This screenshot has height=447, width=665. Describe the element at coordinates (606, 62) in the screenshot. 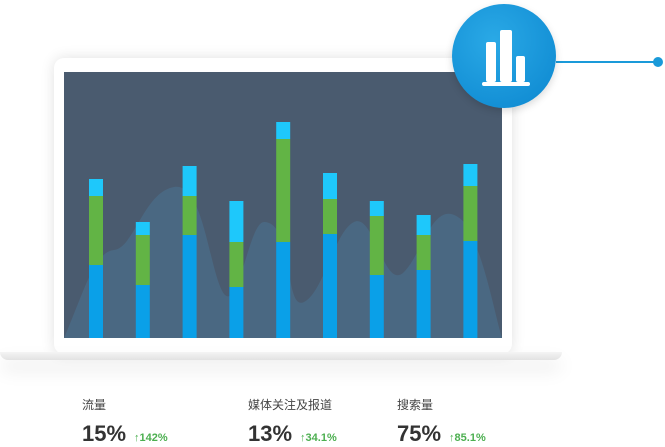

I see `connector-line` at that location.